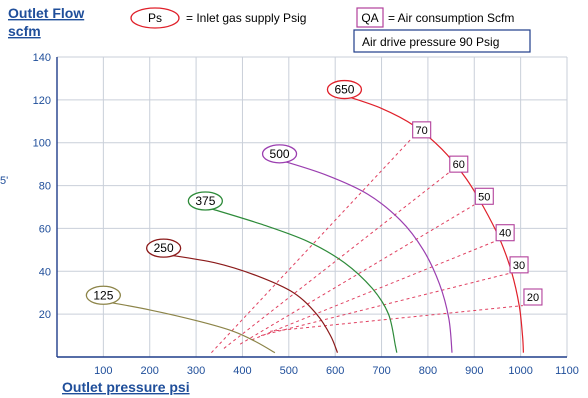 The image size is (588, 398). I want to click on ps-label-375: 375, so click(205, 201).